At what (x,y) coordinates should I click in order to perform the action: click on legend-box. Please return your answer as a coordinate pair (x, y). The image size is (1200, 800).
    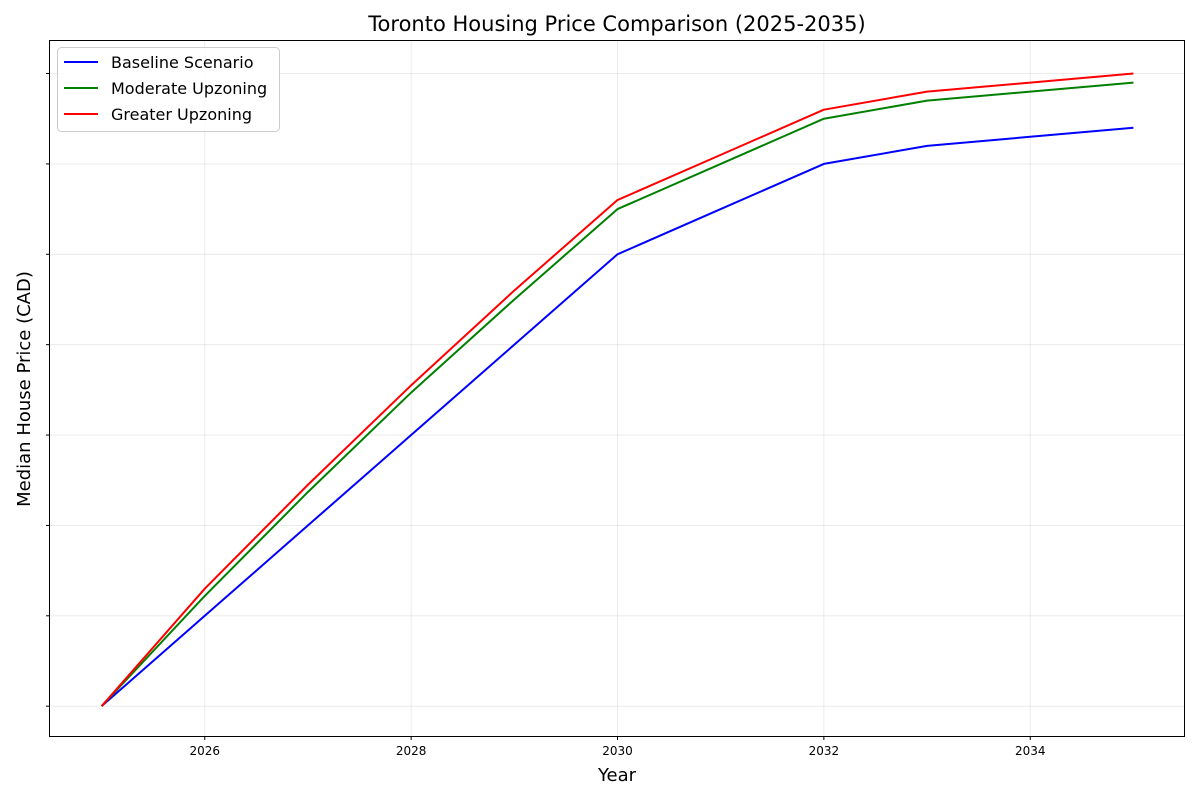
    Looking at the image, I should click on (168, 89).